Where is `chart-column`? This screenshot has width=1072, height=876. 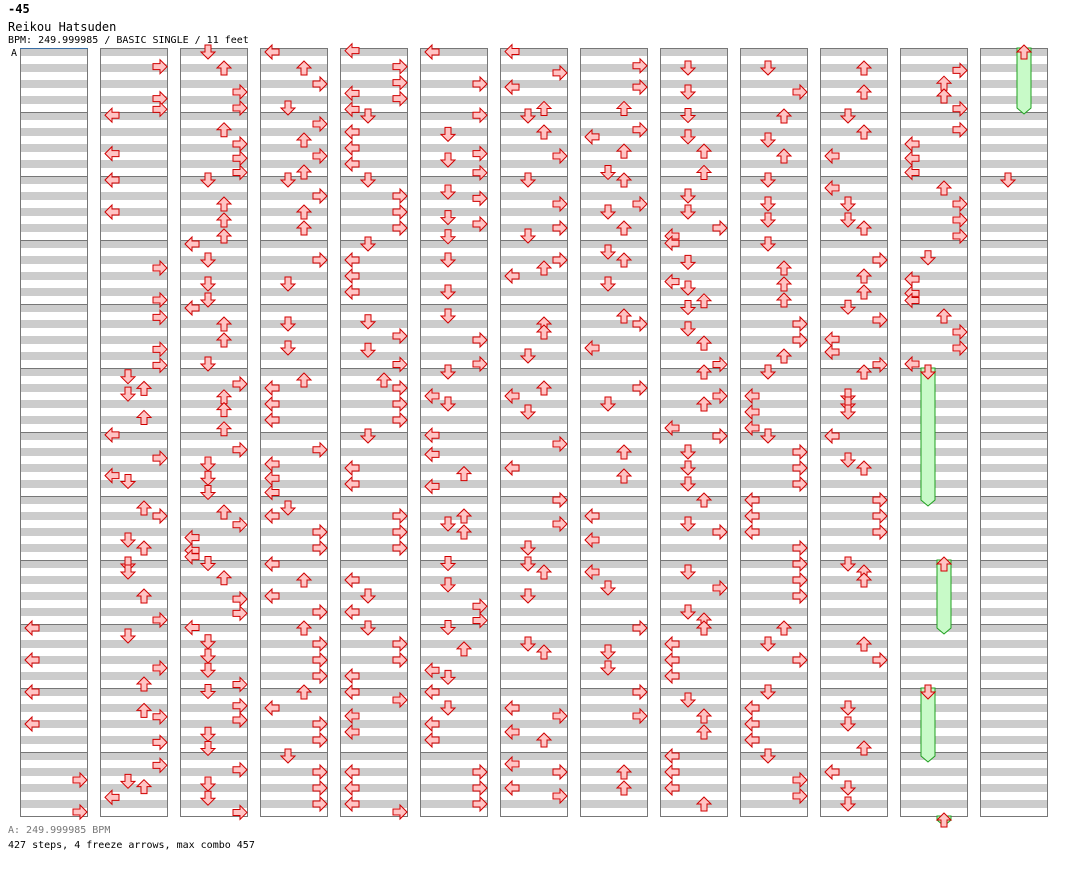
chart-column is located at coordinates (294, 432).